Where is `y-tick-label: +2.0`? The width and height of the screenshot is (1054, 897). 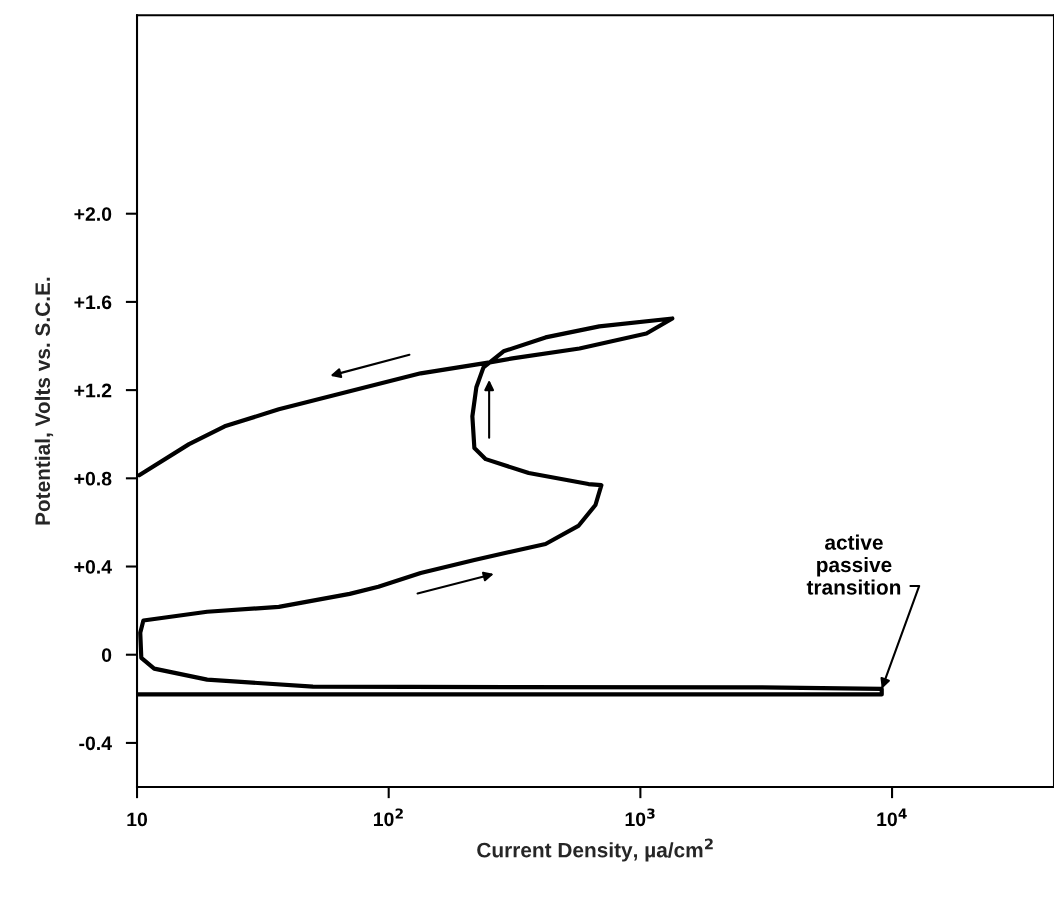 y-tick-label: +2.0 is located at coordinates (93, 214).